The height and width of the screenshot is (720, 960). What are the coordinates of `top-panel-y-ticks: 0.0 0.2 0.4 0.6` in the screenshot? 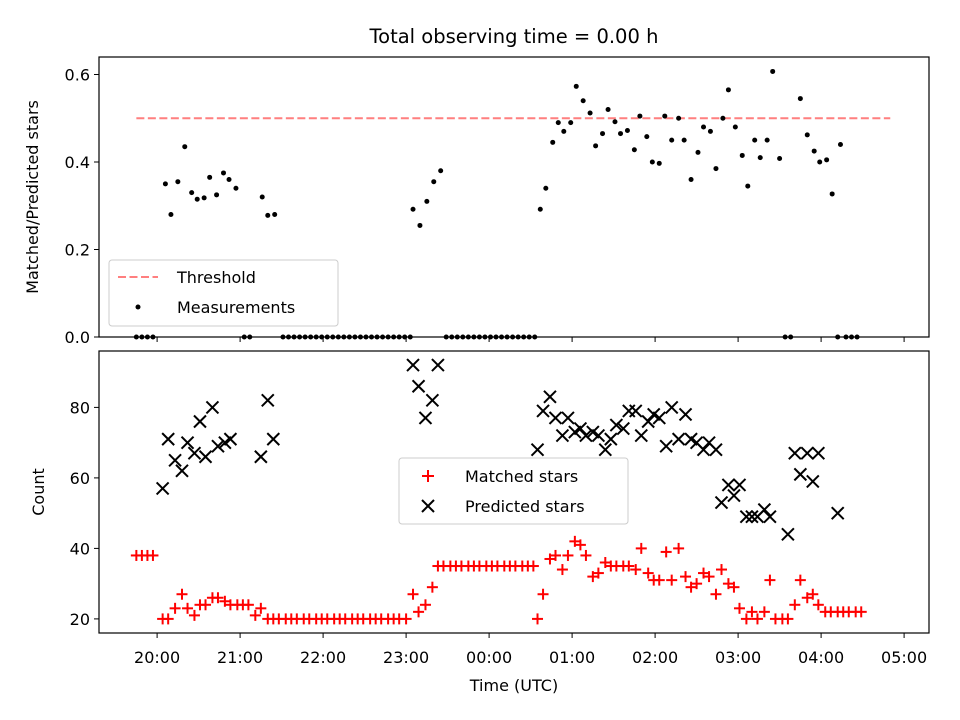 It's located at (82, 206).